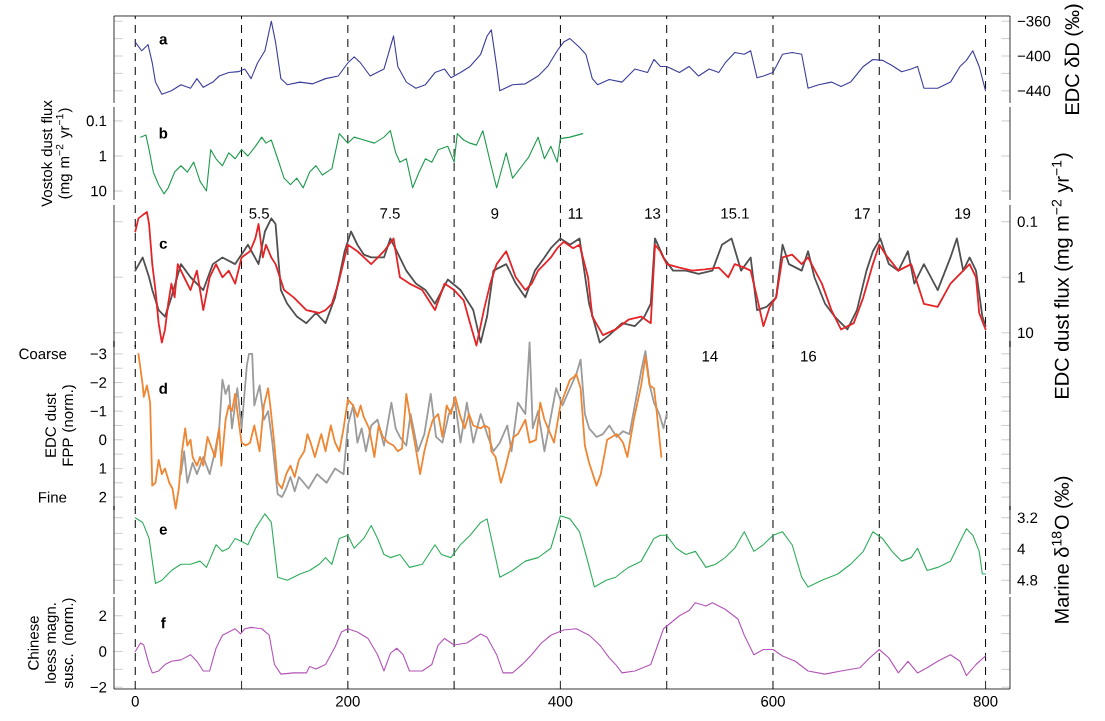 The width and height of the screenshot is (1105, 721). What do you see at coordinates (1027, 222) in the screenshot?
I see `y2-tick-label: 0.1` at bounding box center [1027, 222].